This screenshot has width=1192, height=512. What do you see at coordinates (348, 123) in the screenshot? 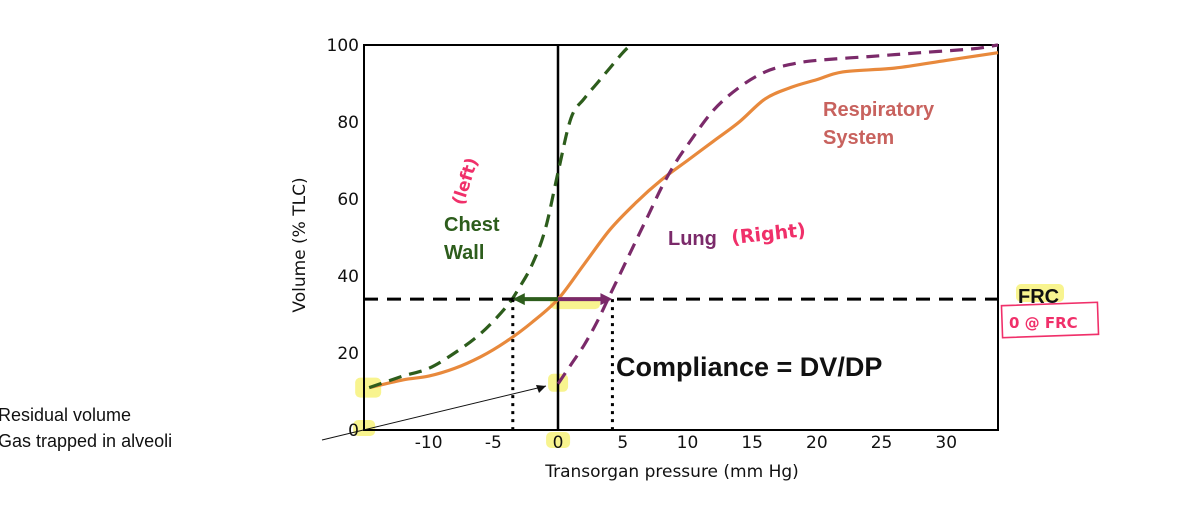
I see `y-tick-label: 80` at bounding box center [348, 123].